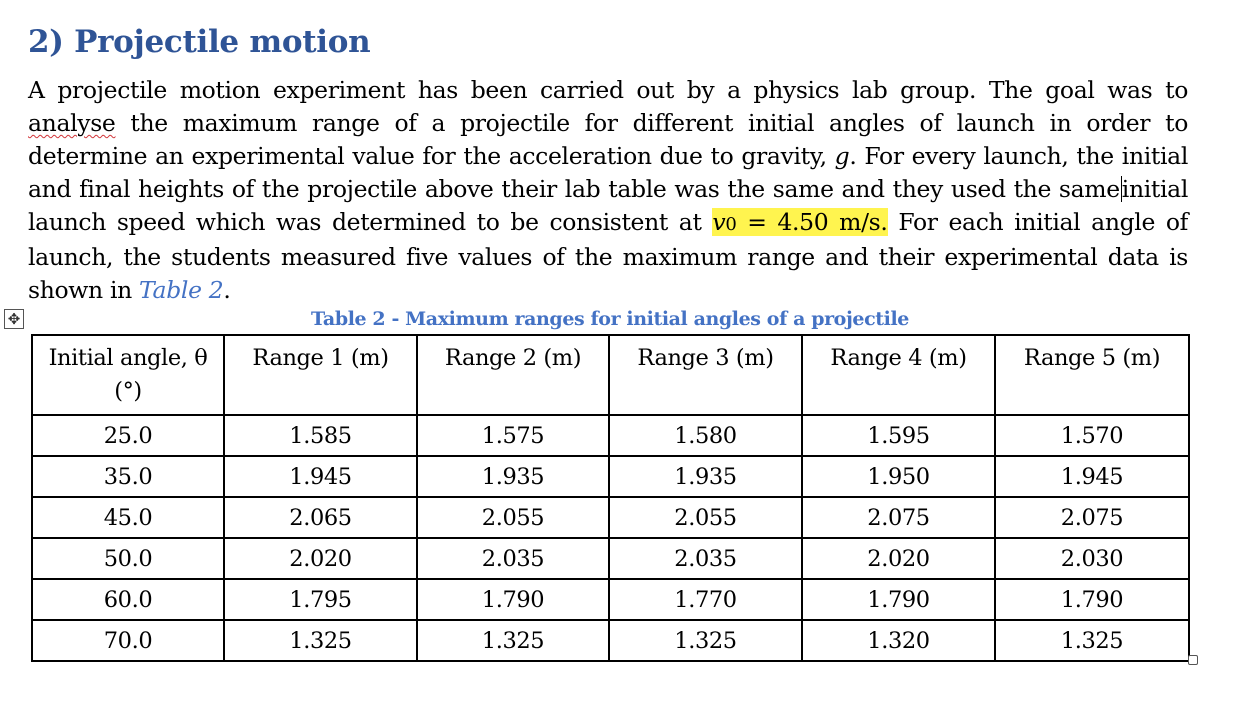 Image resolution: width=1248 pixels, height=702 pixels. I want to click on column-header: Initial angle, θ (°), so click(128, 375).